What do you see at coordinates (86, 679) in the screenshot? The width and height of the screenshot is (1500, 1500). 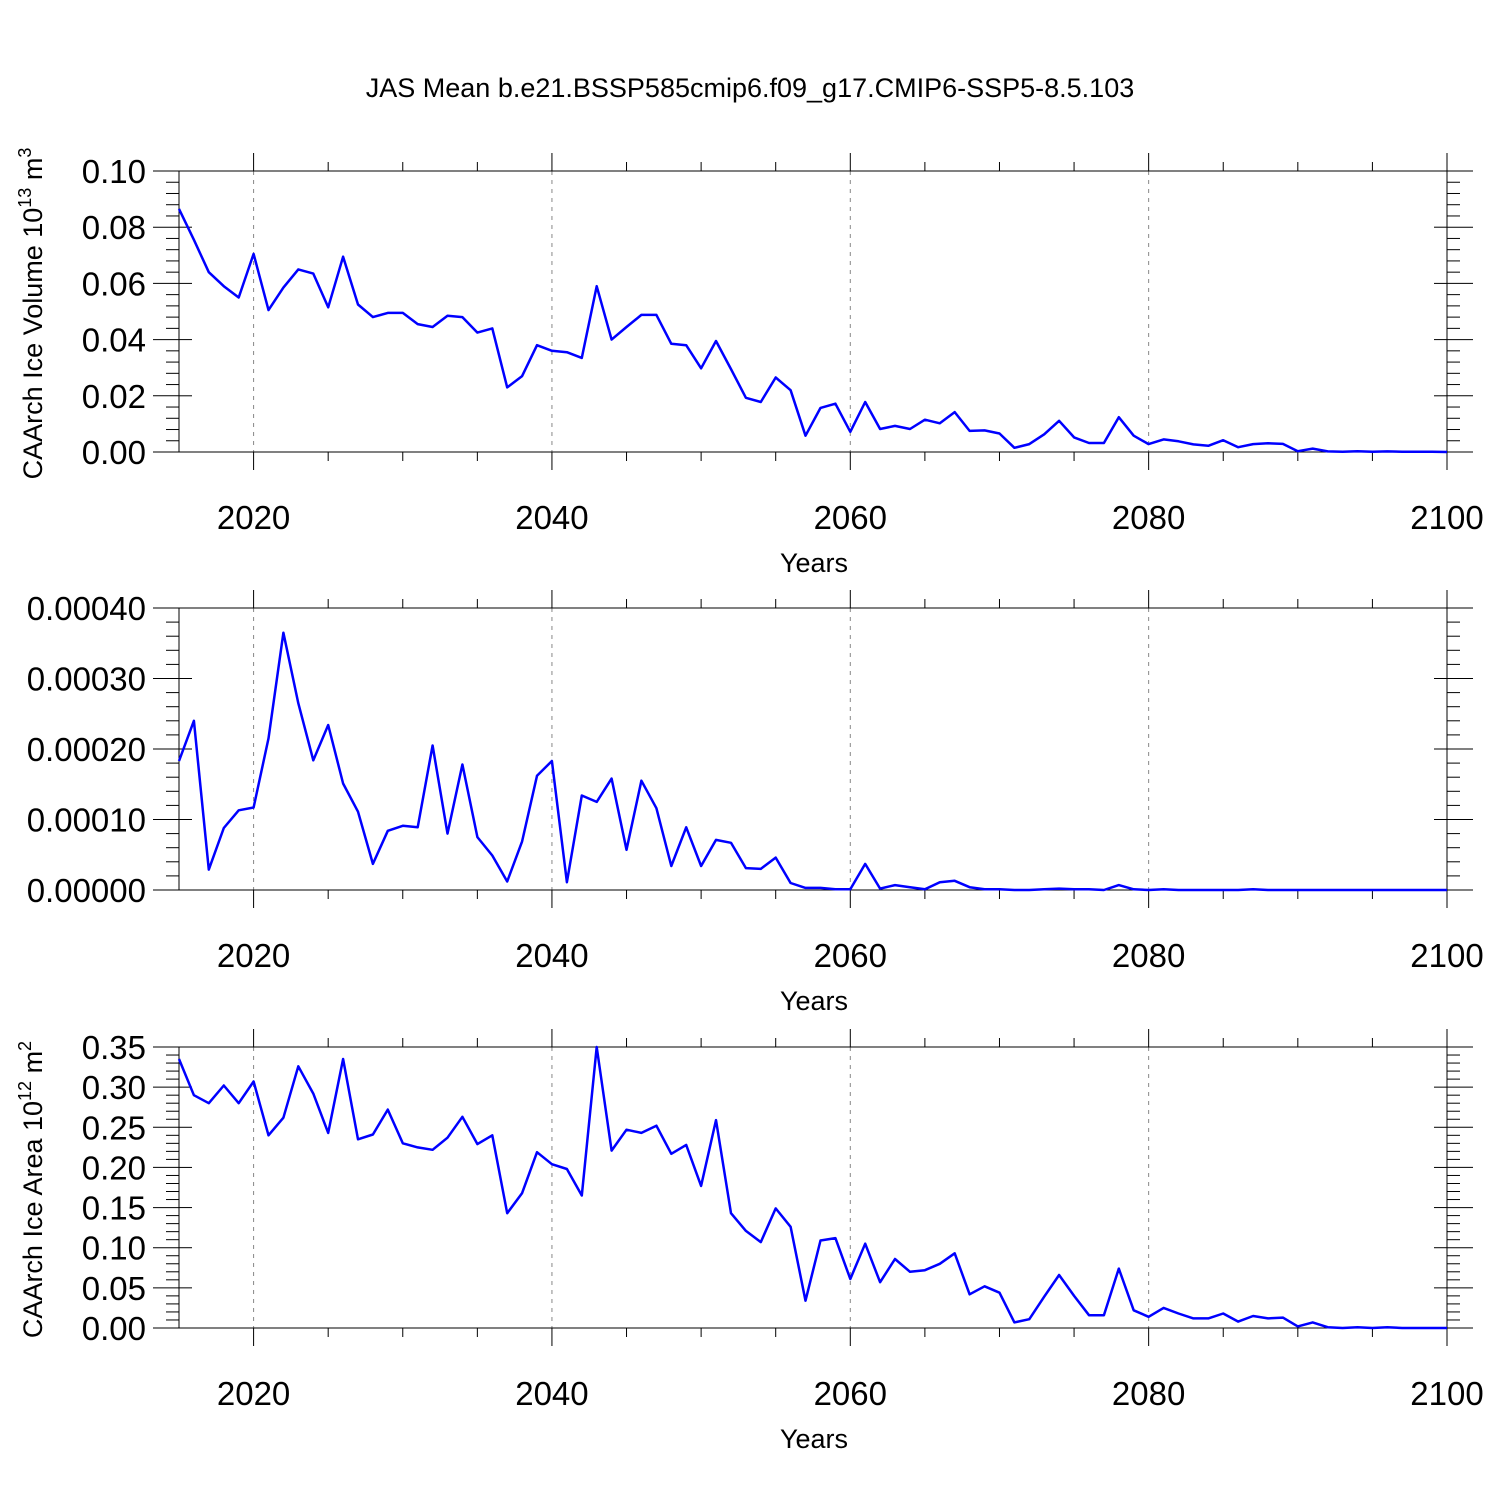 I see `y-tick-label: 0.00030` at bounding box center [86, 679].